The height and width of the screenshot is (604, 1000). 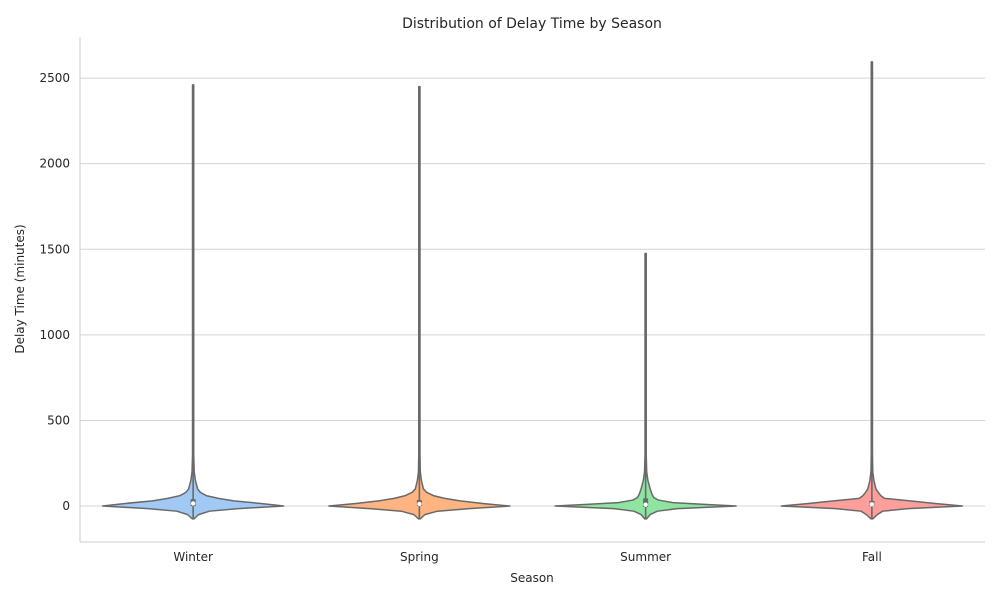 What do you see at coordinates (532, 578) in the screenshot?
I see `x-axis-label: Season` at bounding box center [532, 578].